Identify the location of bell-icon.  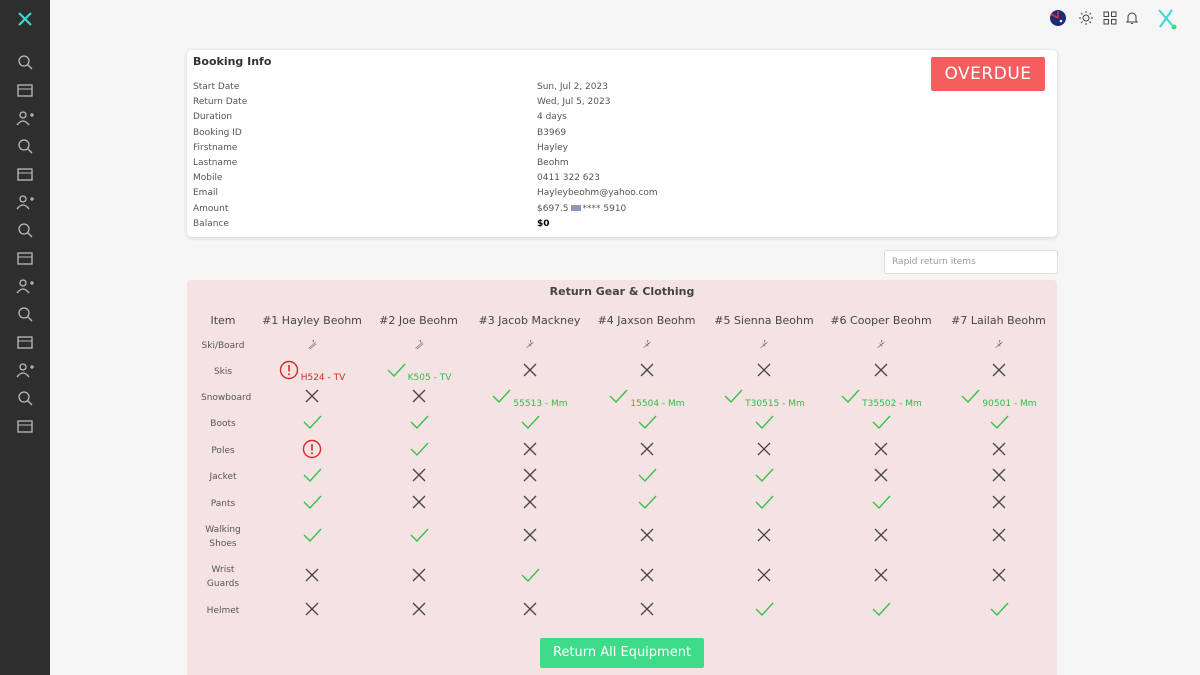
(1132, 18).